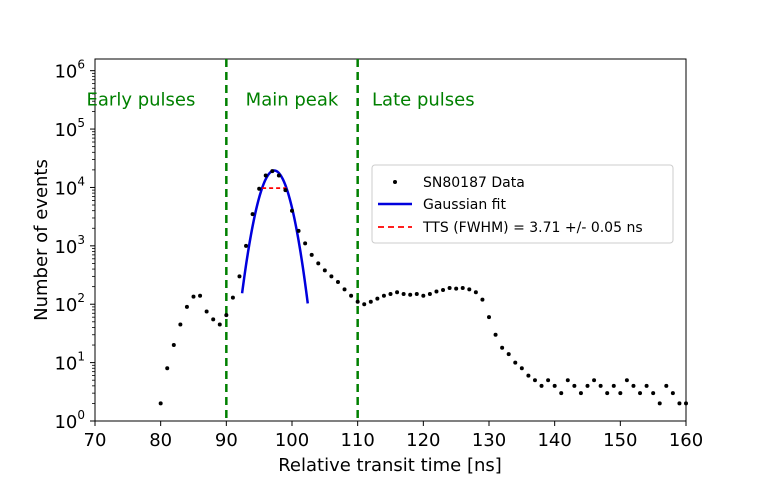 This screenshot has width=762, height=485. What do you see at coordinates (69, 303) in the screenshot?
I see `y-tick-label: 10²` at bounding box center [69, 303].